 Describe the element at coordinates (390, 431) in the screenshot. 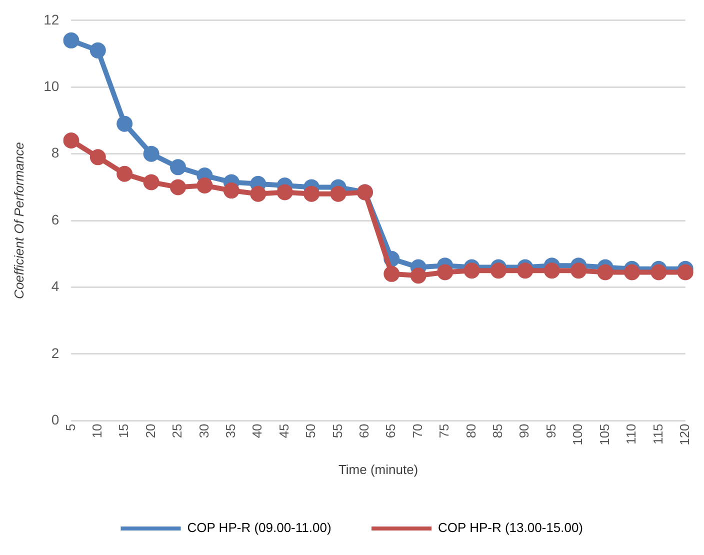

I see `x-tick-label: 65` at that location.